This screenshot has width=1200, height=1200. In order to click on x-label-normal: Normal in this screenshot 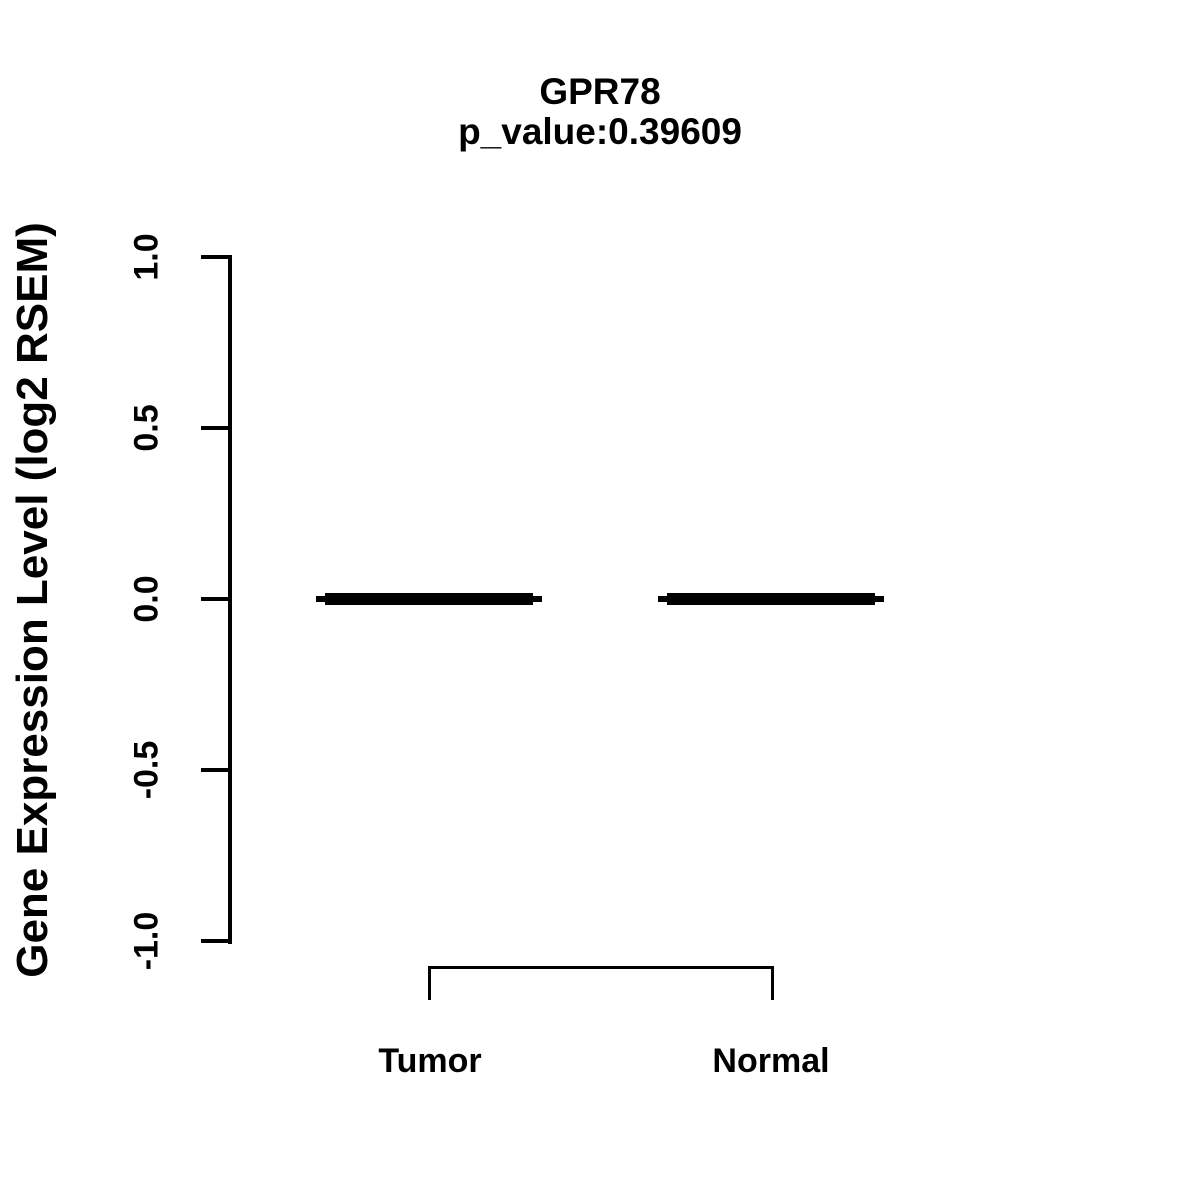, I will do `click(771, 1061)`.